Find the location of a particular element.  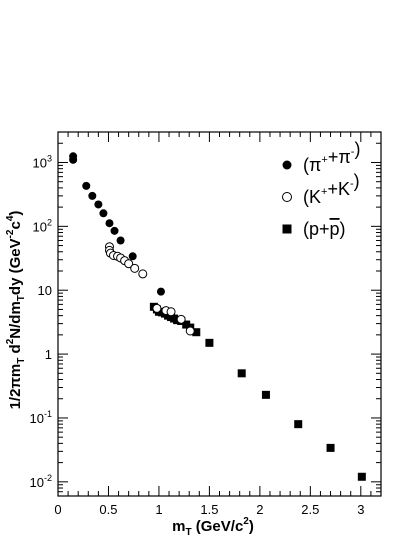

x-tick-label: 2.5 is located at coordinates (310, 509).